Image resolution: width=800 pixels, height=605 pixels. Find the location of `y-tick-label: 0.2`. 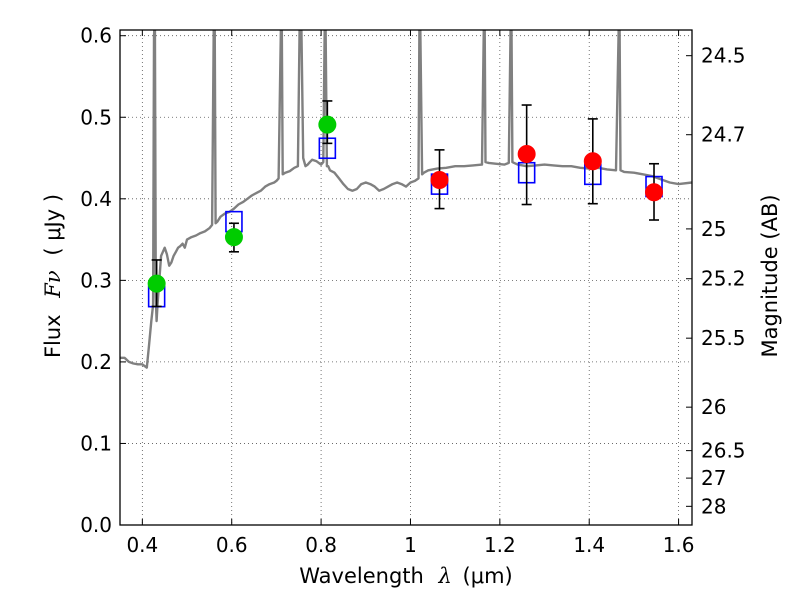

y-tick-label: 0.2 is located at coordinates (96, 362).